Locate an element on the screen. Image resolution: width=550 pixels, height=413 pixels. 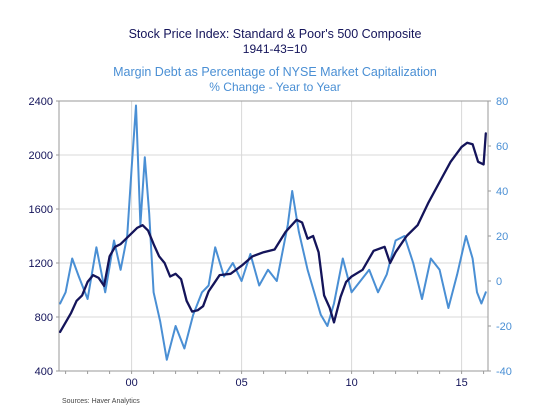
chart-subtitle-2: % Change - Year to Year is located at coordinates (274, 87).